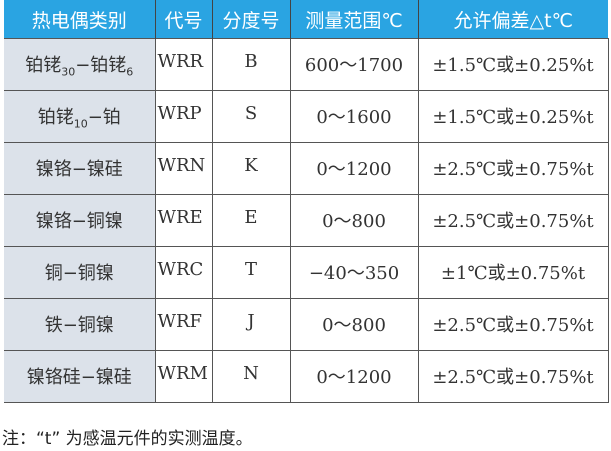 The width and height of the screenshot is (611, 451). I want to click on cell-type: 镍铬−铜镍, so click(80, 220).